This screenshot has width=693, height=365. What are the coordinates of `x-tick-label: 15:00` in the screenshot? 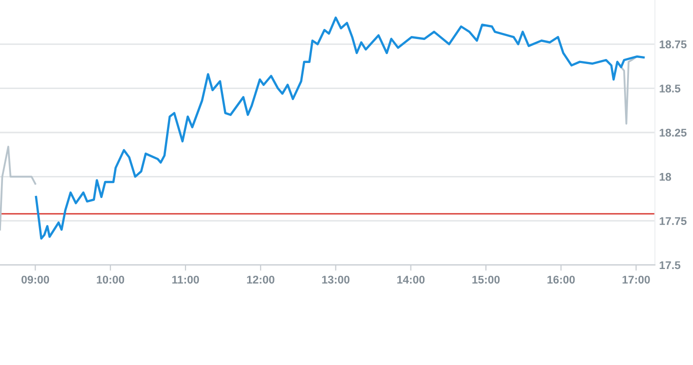 It's located at (486, 280).